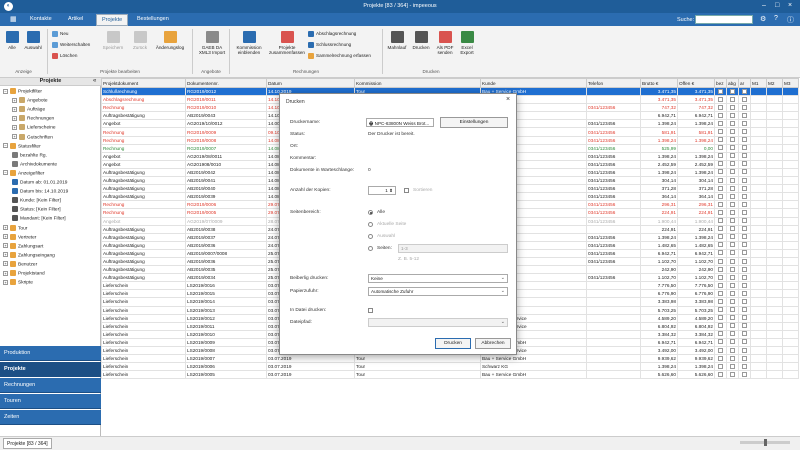  What do you see at coordinates (339, 56) in the screenshot?
I see `sammelrechnung-button: Sammelrechnung erfassen` at bounding box center [339, 56].